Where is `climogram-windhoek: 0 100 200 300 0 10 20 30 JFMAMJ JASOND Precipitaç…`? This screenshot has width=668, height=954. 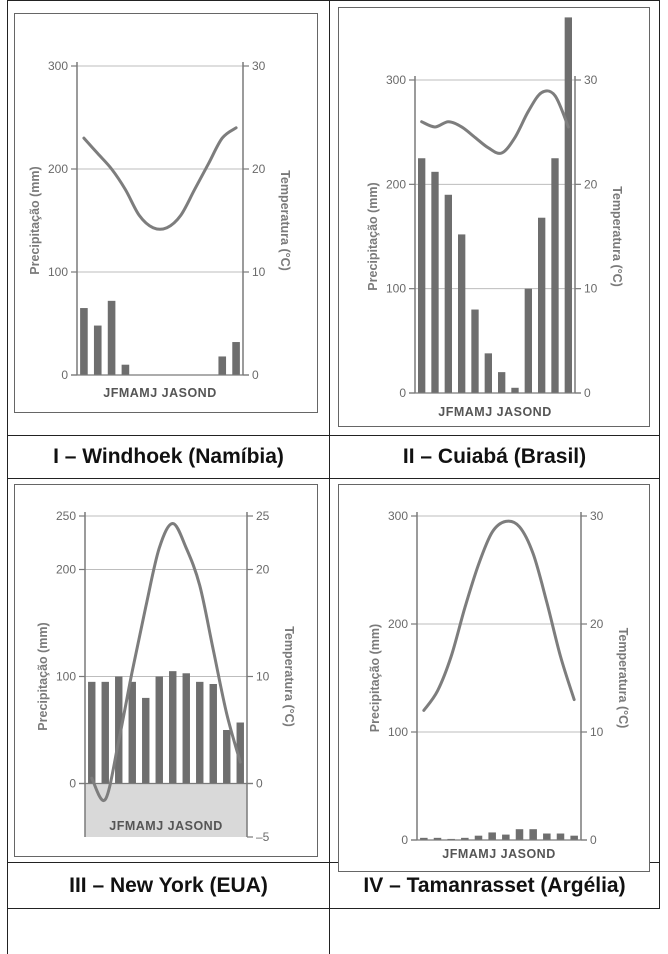
climogram-windhoek: 0 100 200 300 0 10 20 30 JFMAMJ JASOND Precipitaç… is located at coordinates (160, 229).